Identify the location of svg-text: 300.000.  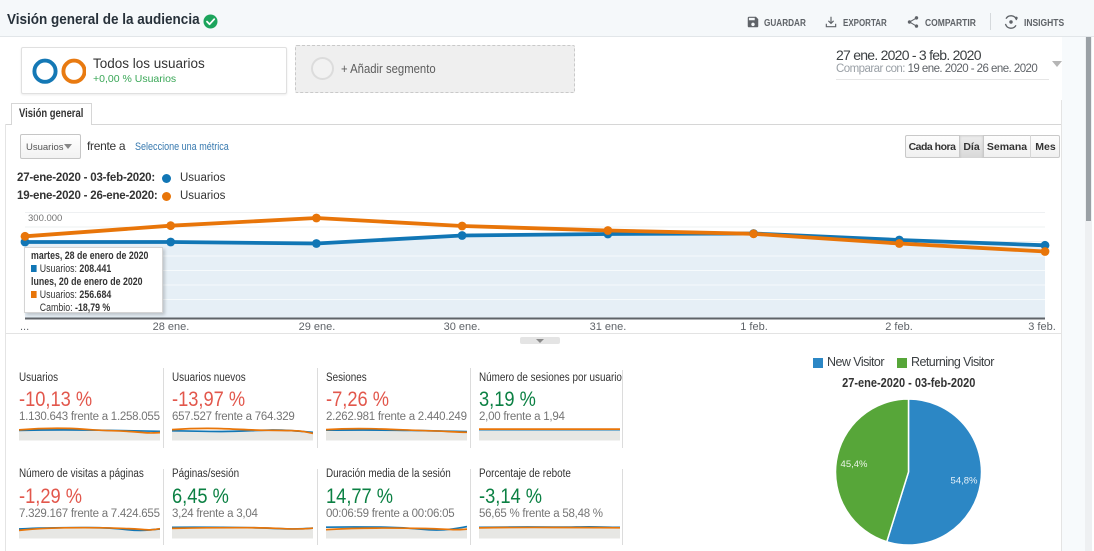
(45, 218).